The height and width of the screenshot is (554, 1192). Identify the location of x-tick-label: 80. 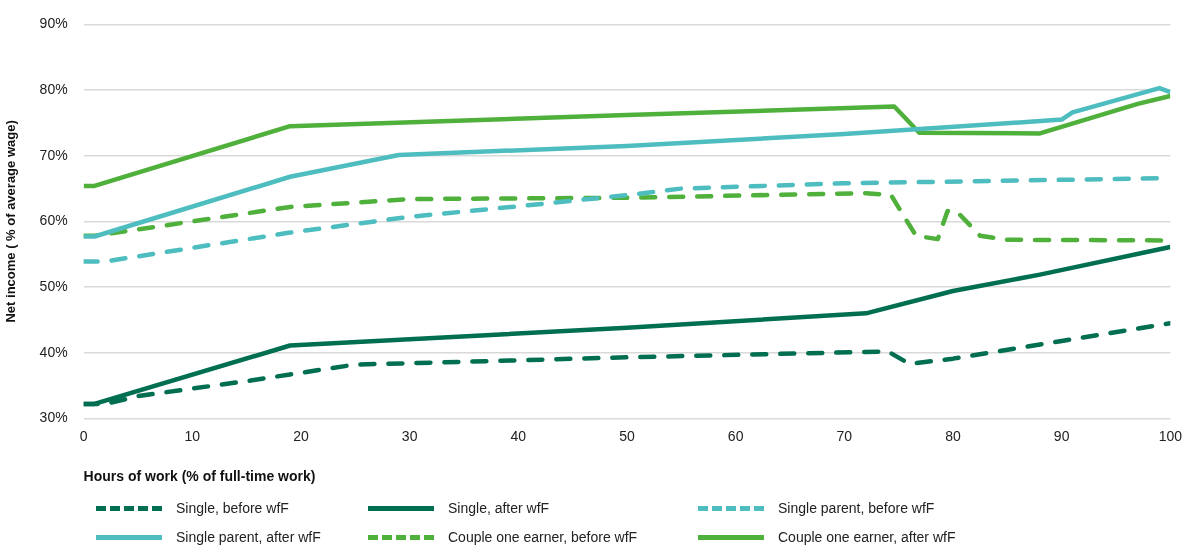
(953, 435).